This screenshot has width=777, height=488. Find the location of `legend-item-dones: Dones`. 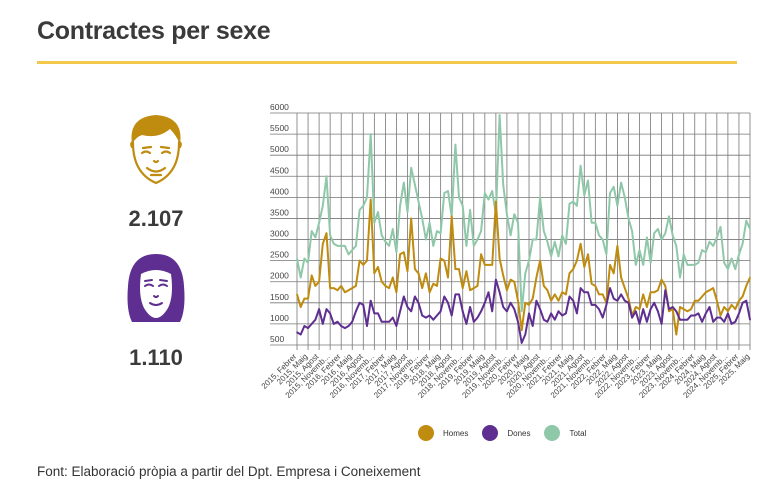

legend-item-dones: Dones is located at coordinates (506, 433).